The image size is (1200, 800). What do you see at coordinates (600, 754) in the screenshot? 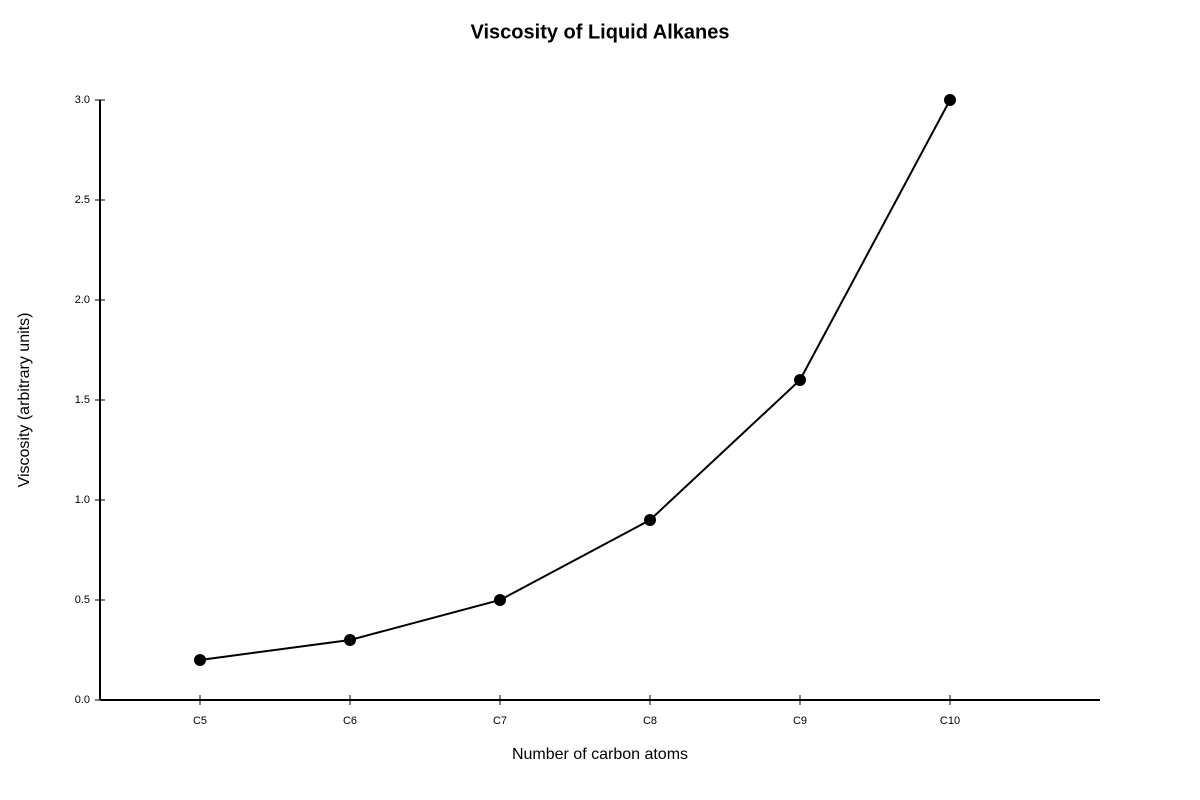
I see `x-axis-label: Number of carbon atoms` at bounding box center [600, 754].